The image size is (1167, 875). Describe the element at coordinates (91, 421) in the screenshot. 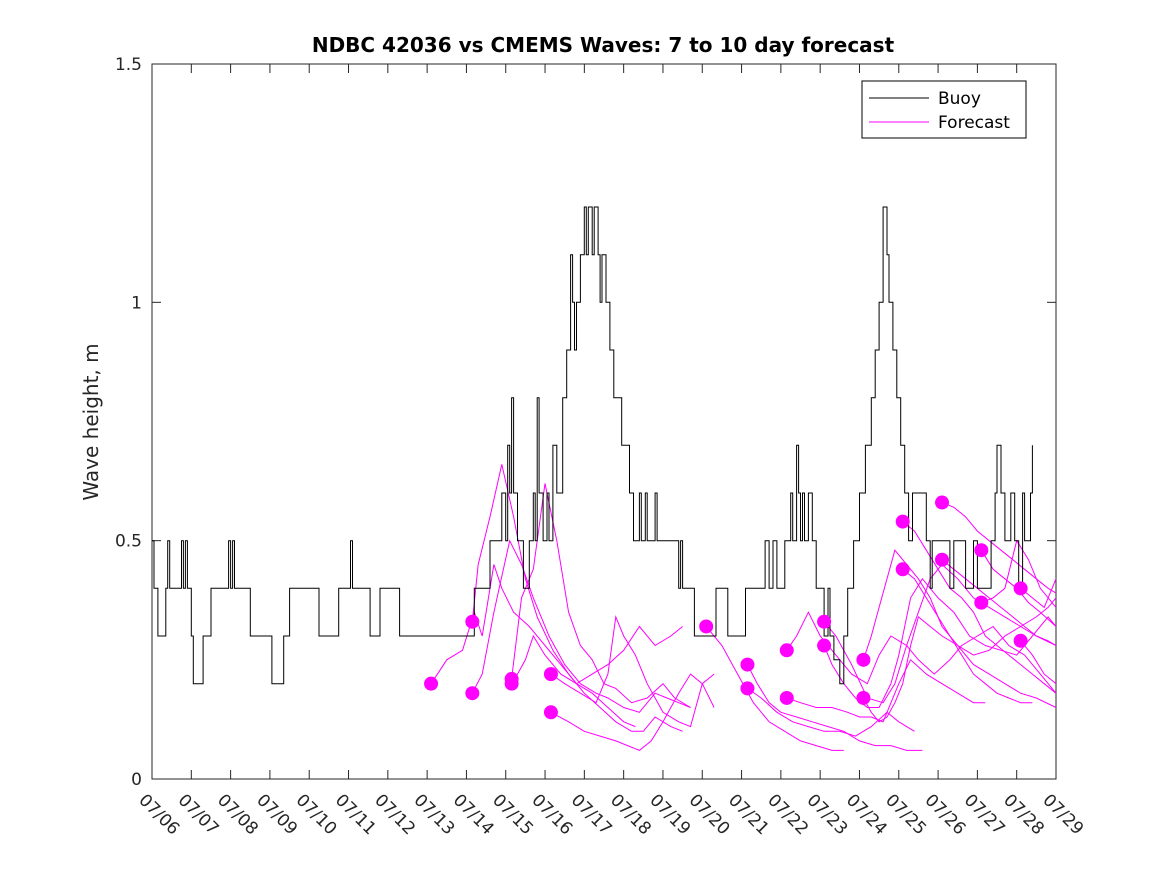

I see `y-axis-label: Wave height, m` at that location.